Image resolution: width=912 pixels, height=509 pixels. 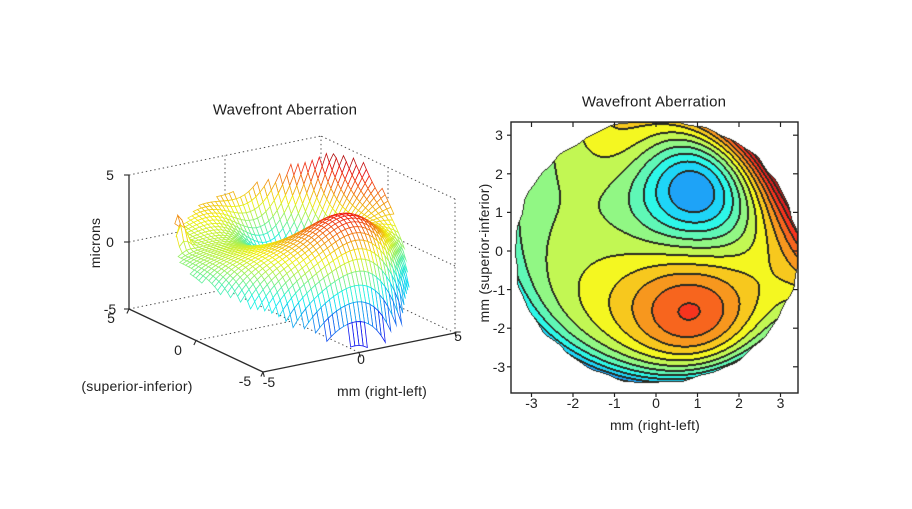 What do you see at coordinates (499, 328) in the screenshot?
I see `right-plot-y-tick: -2` at bounding box center [499, 328].